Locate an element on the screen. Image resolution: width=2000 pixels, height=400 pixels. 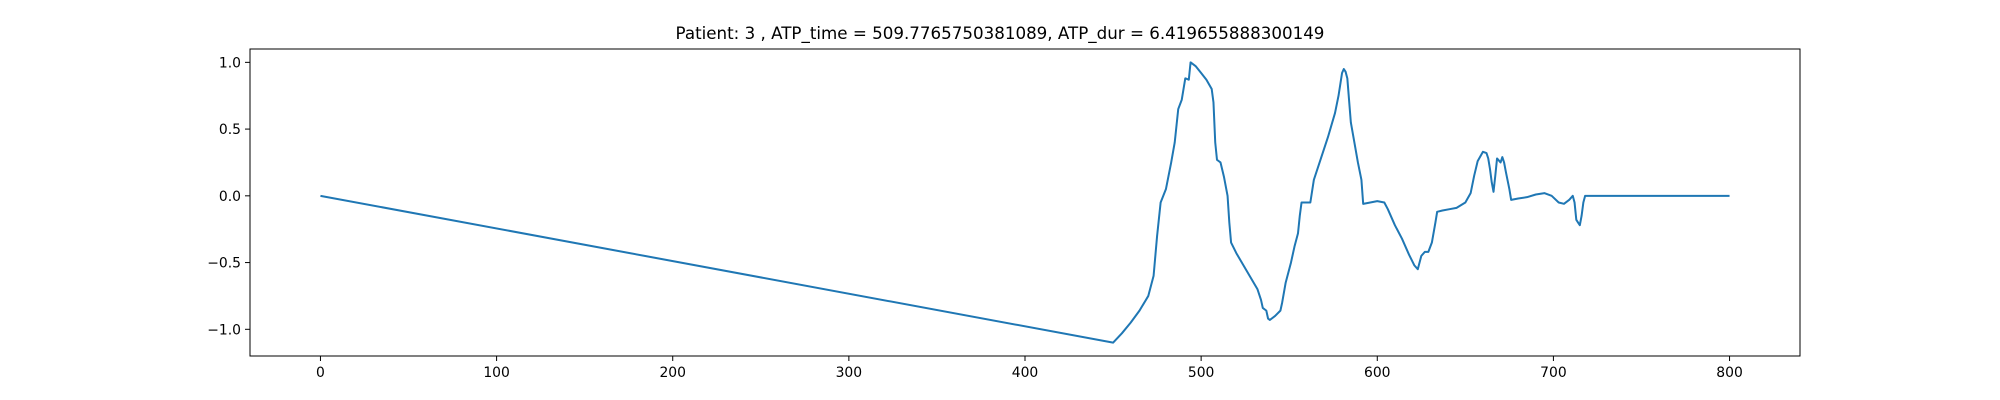
x-tick-label: 300 is located at coordinates (849, 373).